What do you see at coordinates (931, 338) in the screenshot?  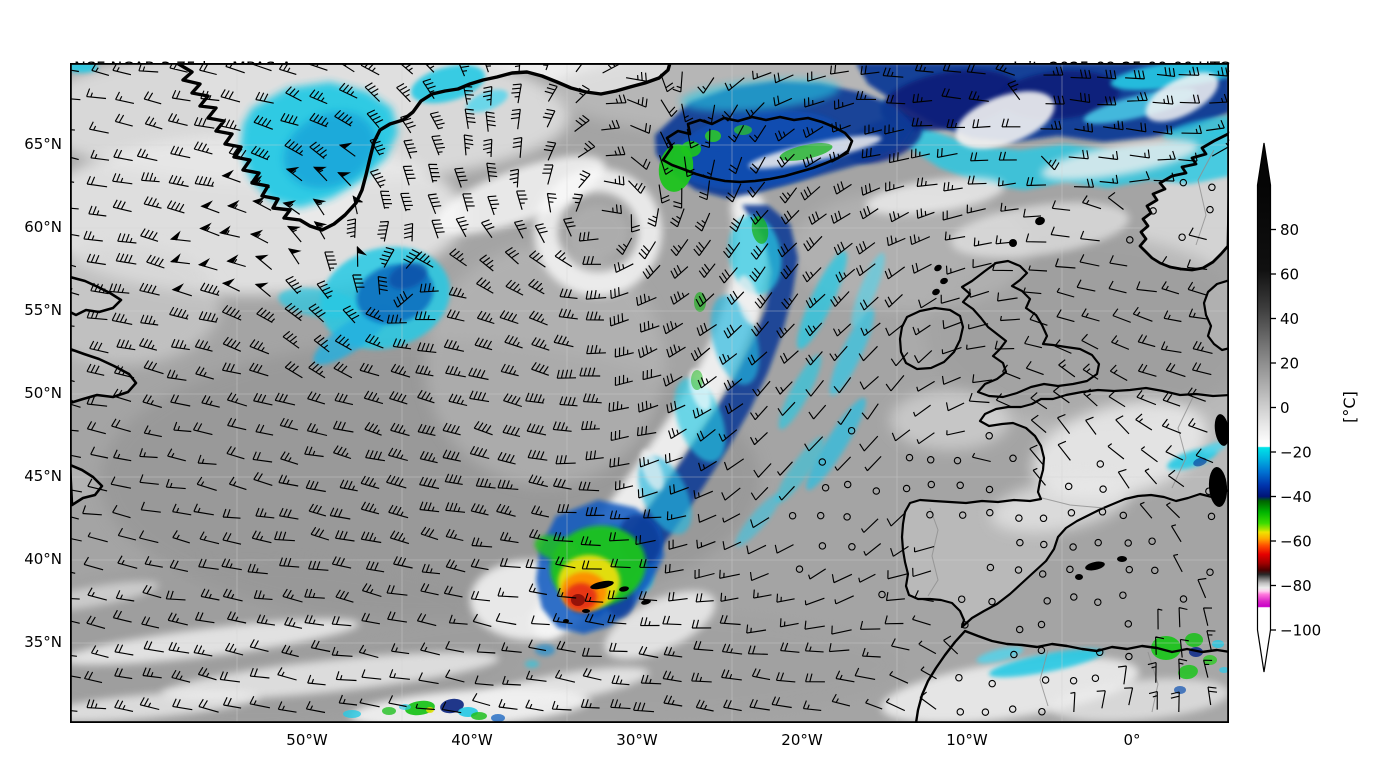 I see `coastline-ireland` at bounding box center [931, 338].